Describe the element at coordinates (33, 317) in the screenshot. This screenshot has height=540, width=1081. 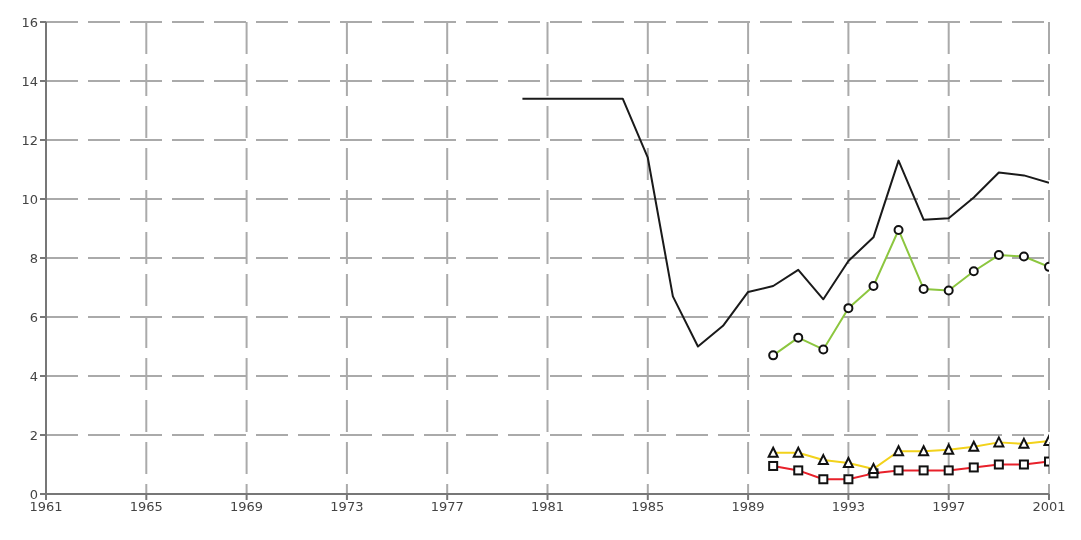
I see `y-tick-label: 6` at that location.